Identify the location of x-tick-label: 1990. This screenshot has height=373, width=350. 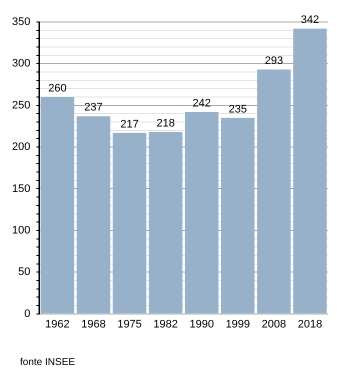
(201, 324).